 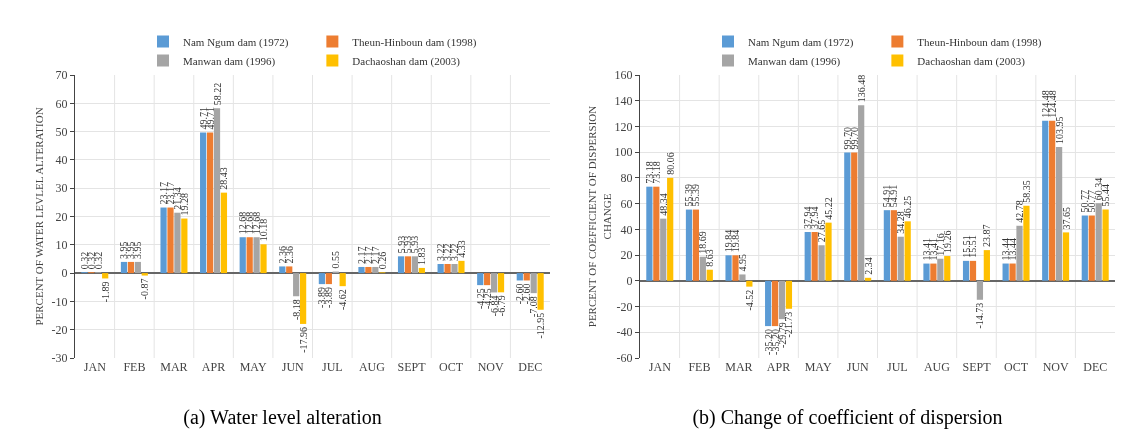 I want to click on y-tick-label: 50, so click(x=61, y=131).